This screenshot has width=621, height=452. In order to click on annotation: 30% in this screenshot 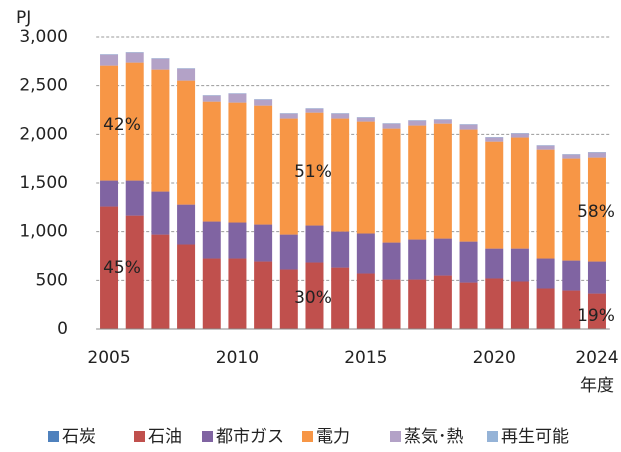, I will do `click(313, 298)`.